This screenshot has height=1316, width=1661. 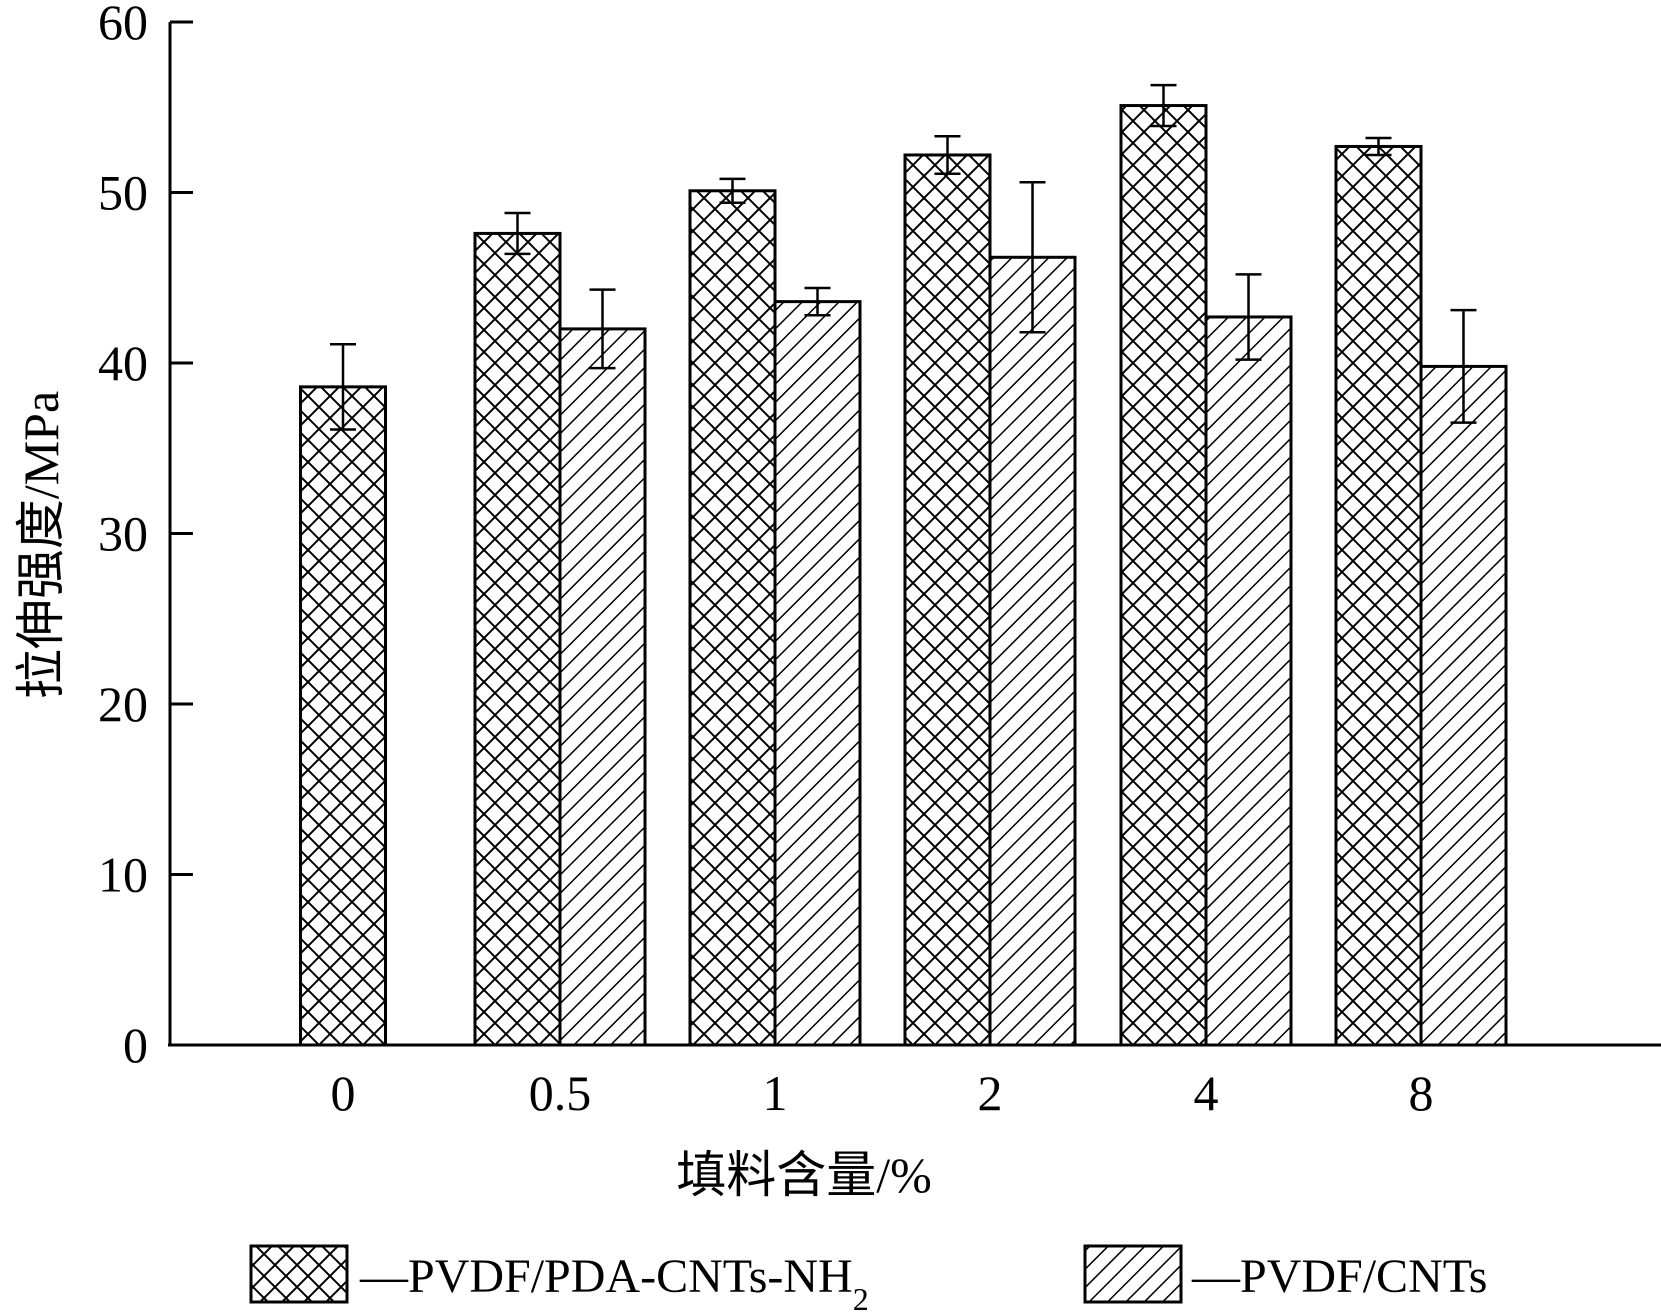 What do you see at coordinates (123, 25) in the screenshot?
I see `y-tick-label: 60` at bounding box center [123, 25].